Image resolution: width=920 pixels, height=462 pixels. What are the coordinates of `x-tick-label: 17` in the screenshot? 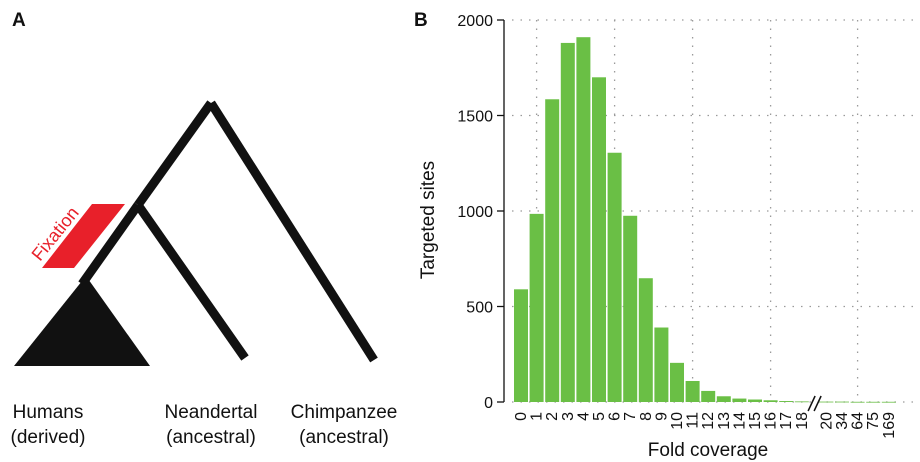 It's located at (786, 421).